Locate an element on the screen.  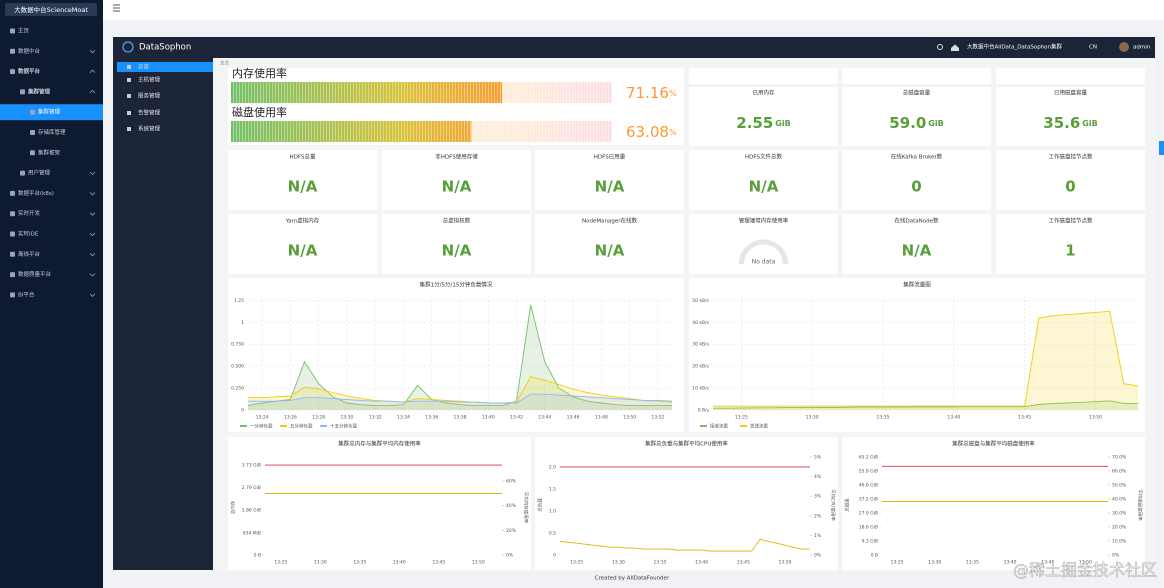
menu-item: 集群框架 is located at coordinates (49, 152).